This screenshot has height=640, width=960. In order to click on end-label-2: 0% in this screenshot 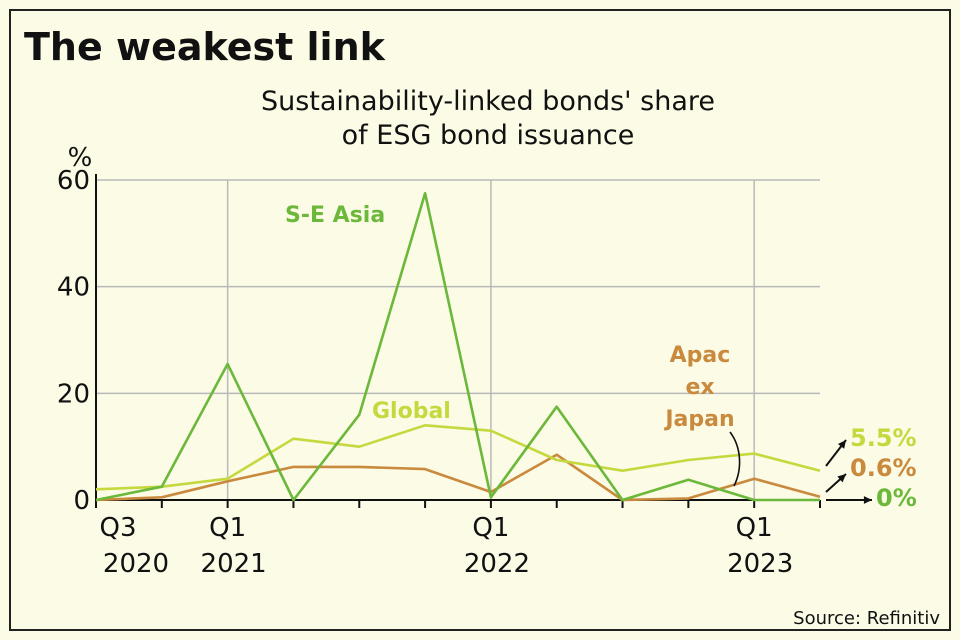, I will do `click(896, 498)`.